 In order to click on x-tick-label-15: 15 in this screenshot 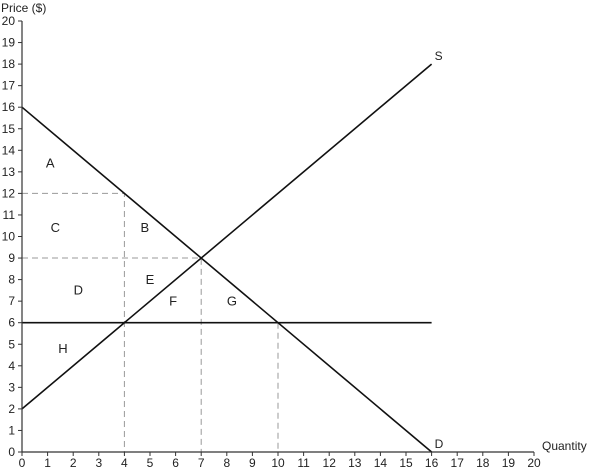, I will do `click(406, 462)`.